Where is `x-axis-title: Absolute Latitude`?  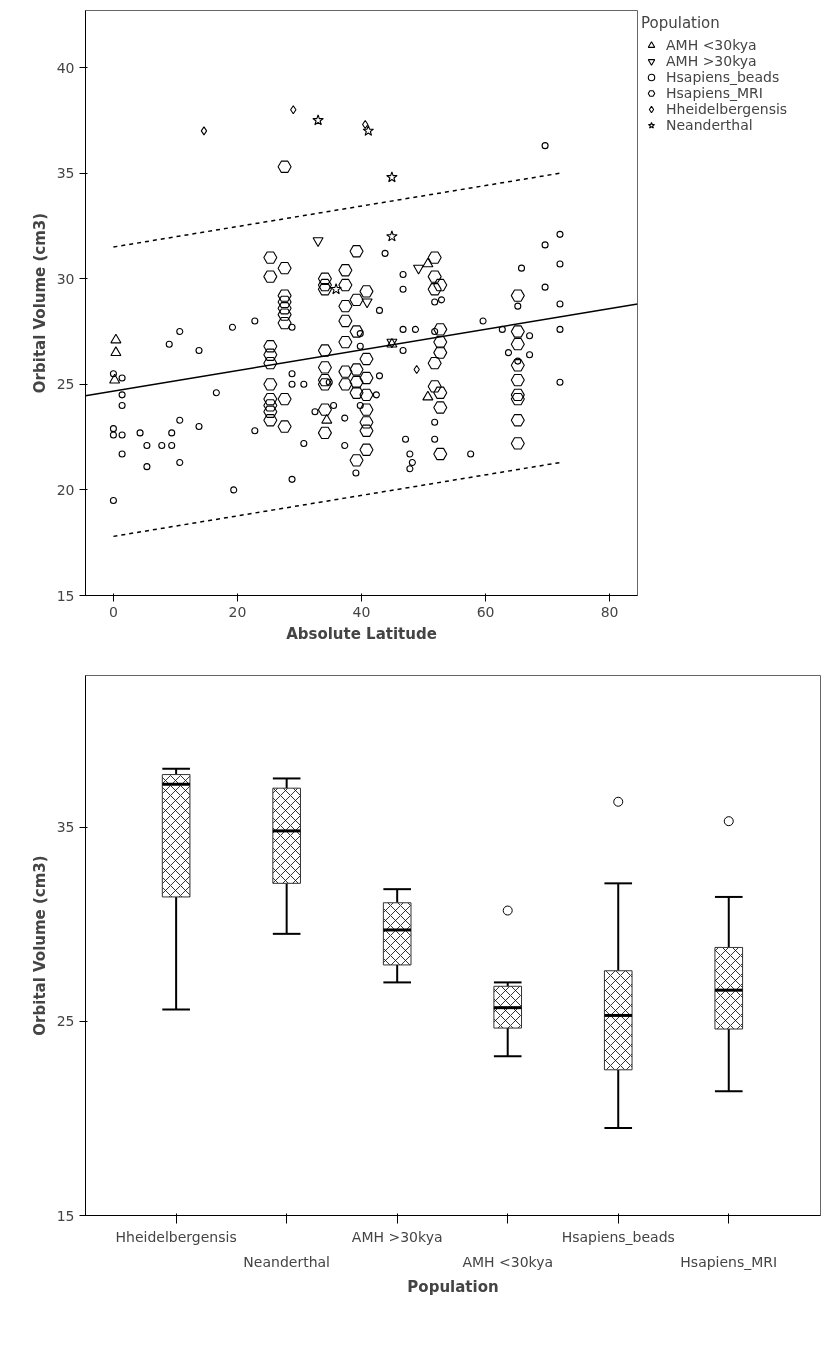
x-axis-title: Absolute Latitude is located at coordinates (361, 633).